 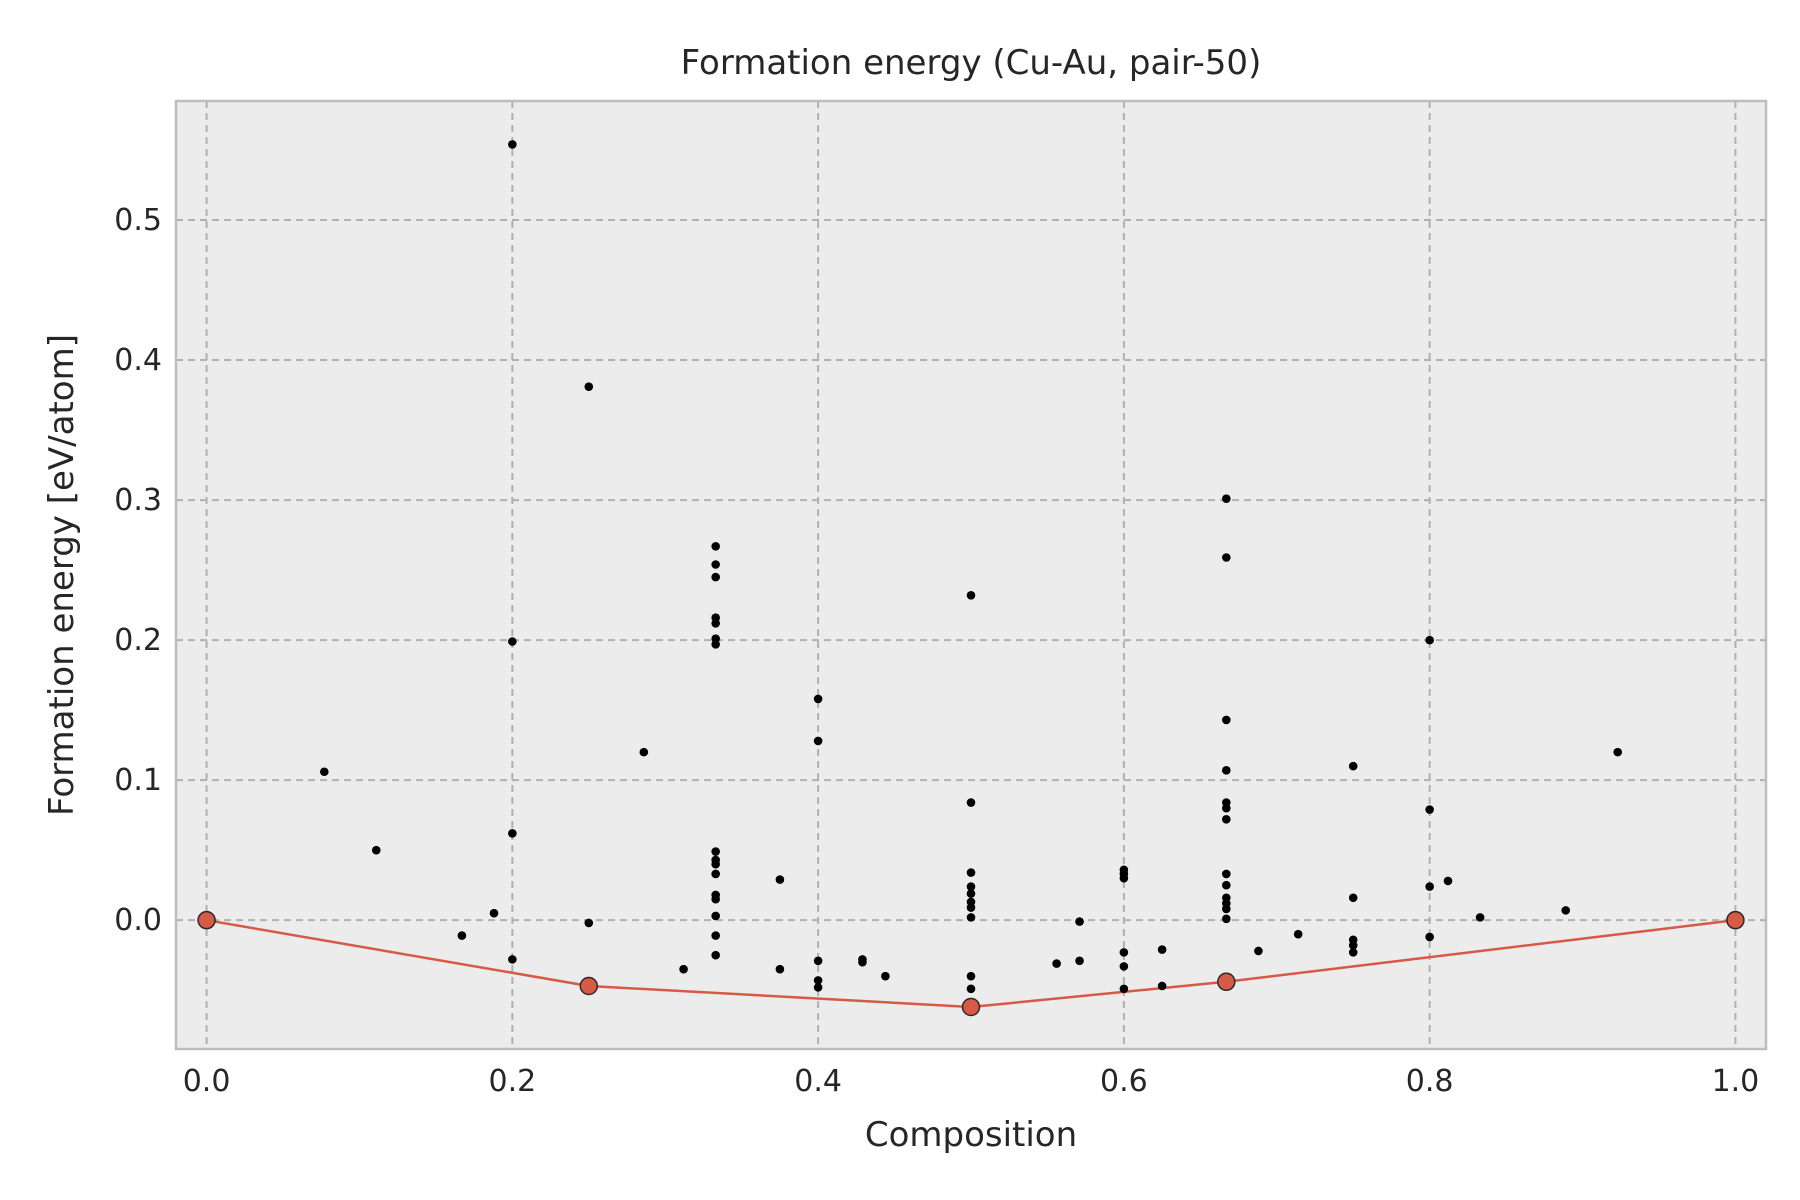 I want to click on x-tick-label: 0.4, so click(x=818, y=1081).